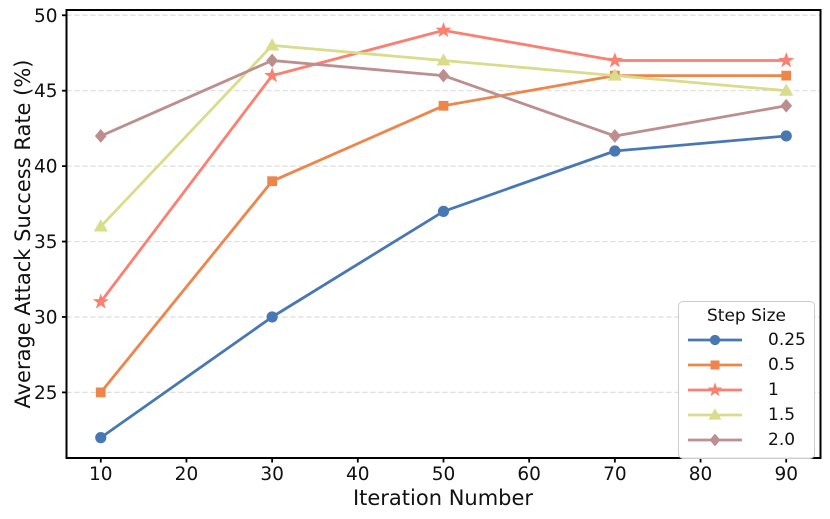  What do you see at coordinates (272, 474) in the screenshot?
I see `x-tick-label: 30` at bounding box center [272, 474].